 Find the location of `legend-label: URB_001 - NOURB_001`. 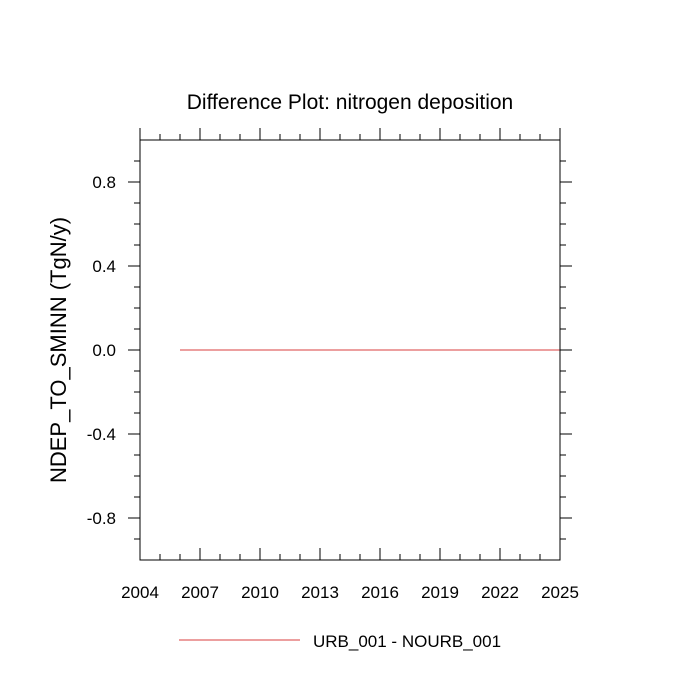

legend-label: URB_001 - NOURB_001 is located at coordinates (407, 641).